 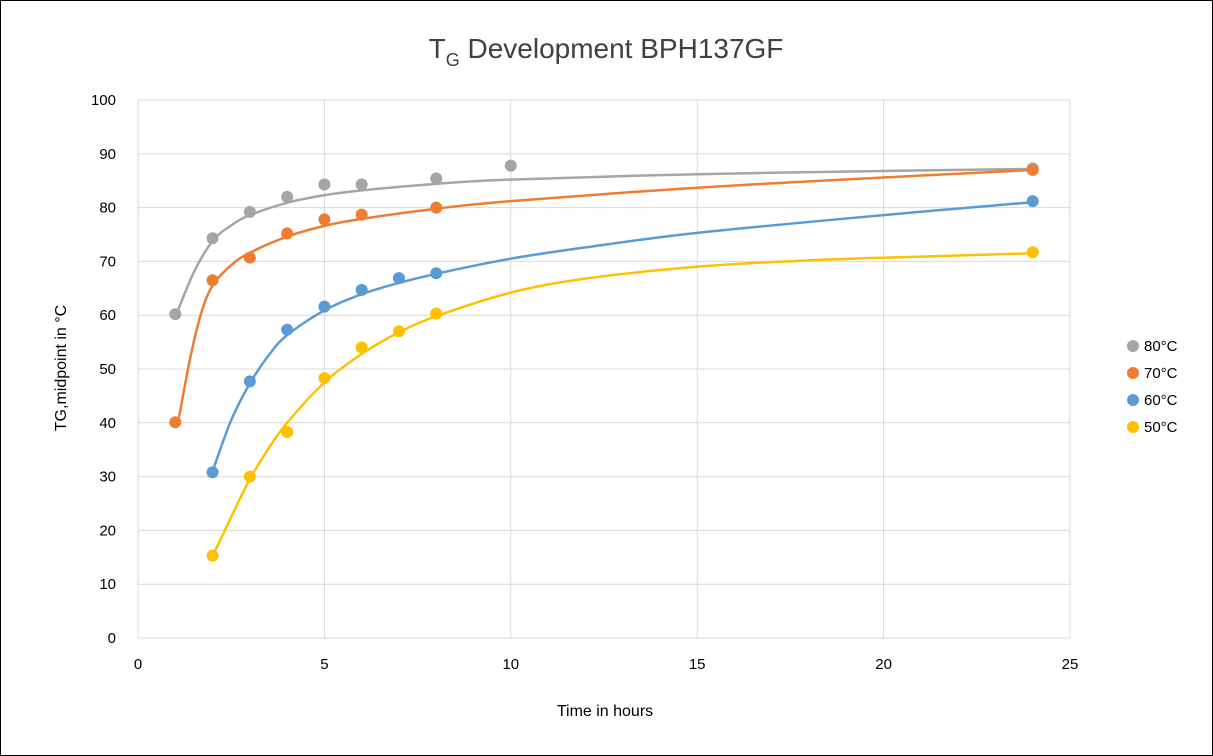 I want to click on y-tick-label-50: 50, so click(x=107, y=369).